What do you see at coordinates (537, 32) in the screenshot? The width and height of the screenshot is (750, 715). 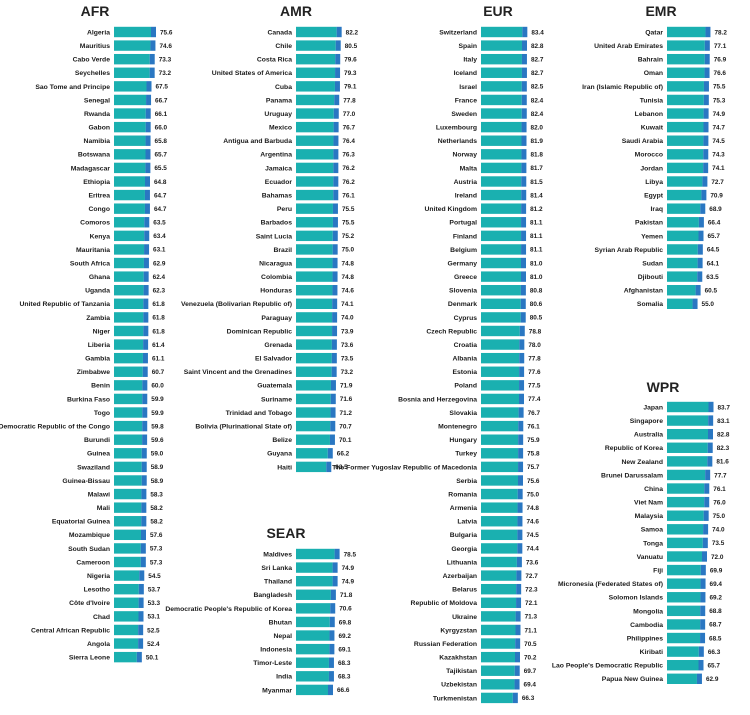 I see `value-label: 83.4` at bounding box center [537, 32].